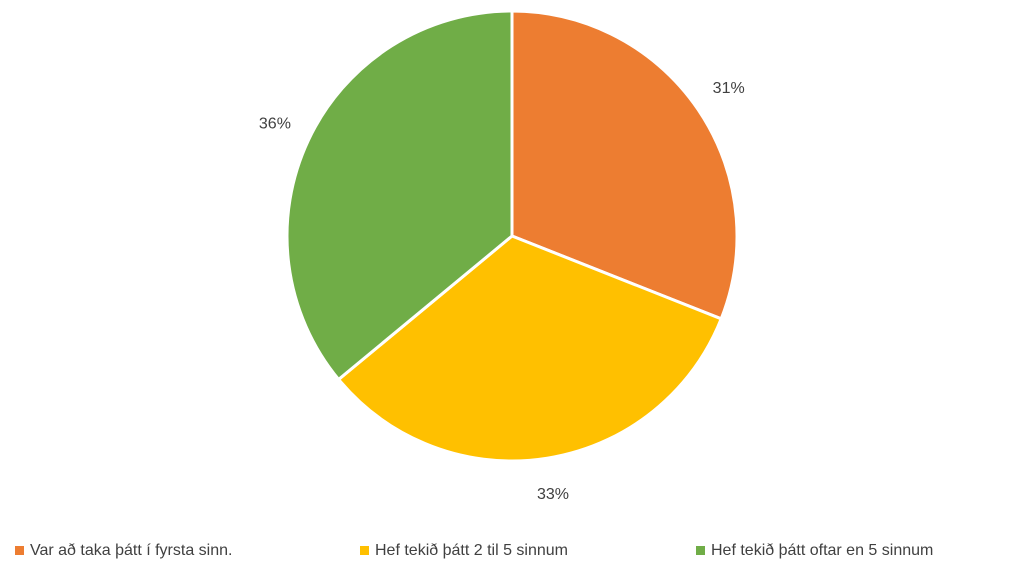  Describe the element at coordinates (131, 550) in the screenshot. I see `legend-label: Var að taka þátt í fyrsta sinn.` at that location.